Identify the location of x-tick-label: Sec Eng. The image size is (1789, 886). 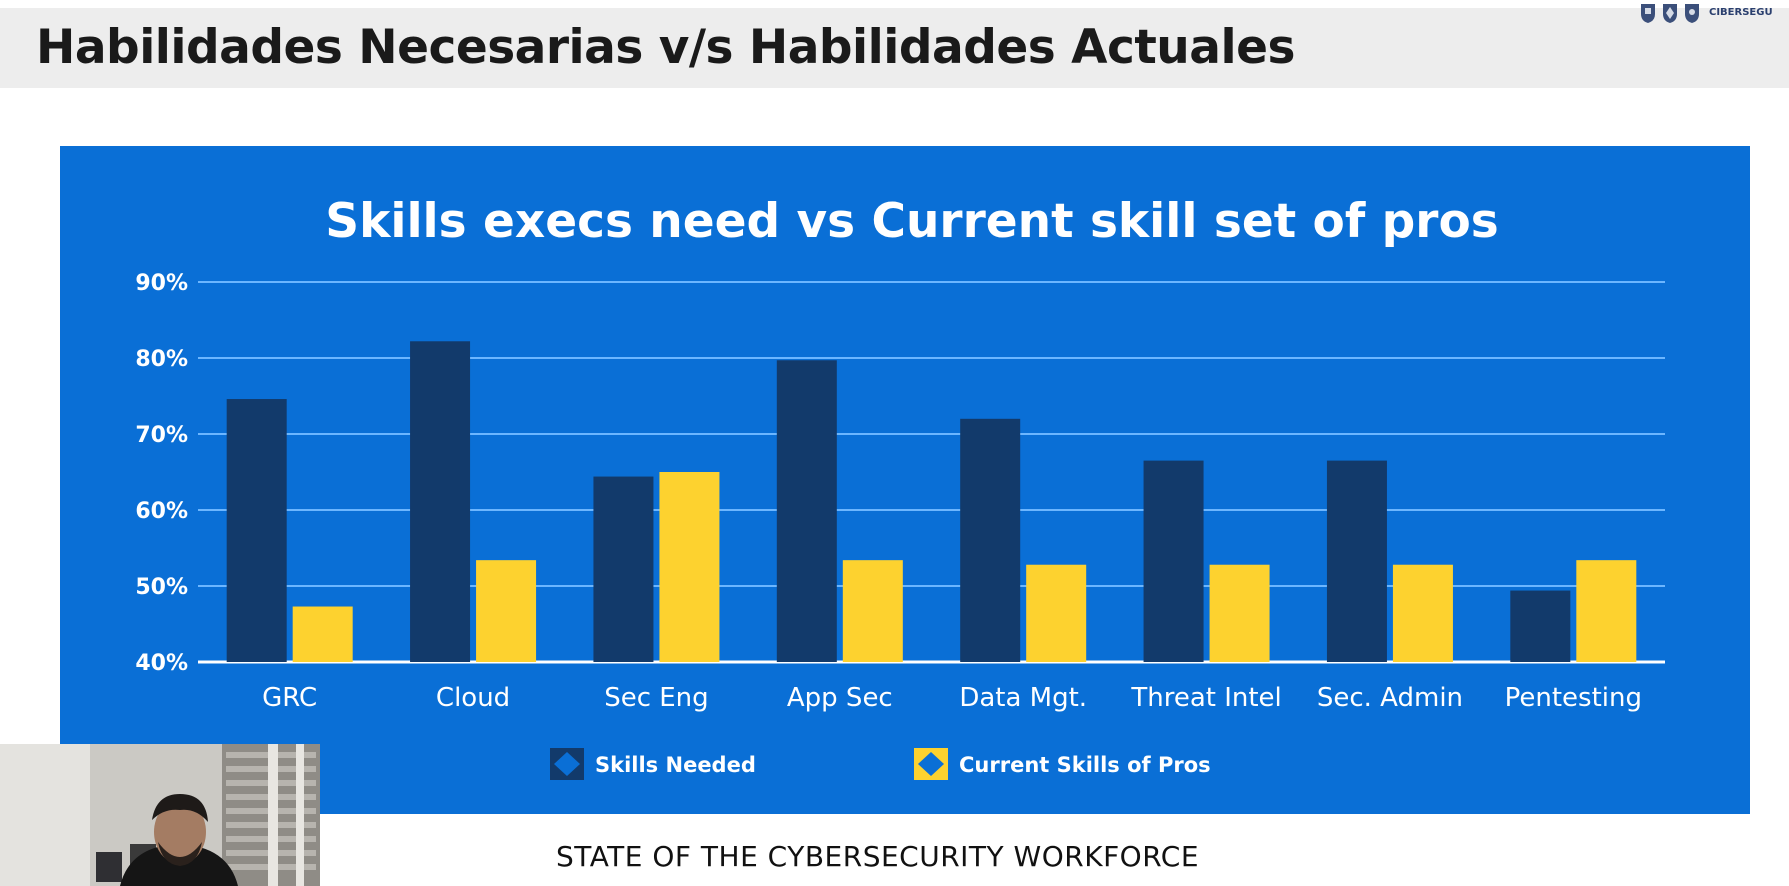
(656, 698).